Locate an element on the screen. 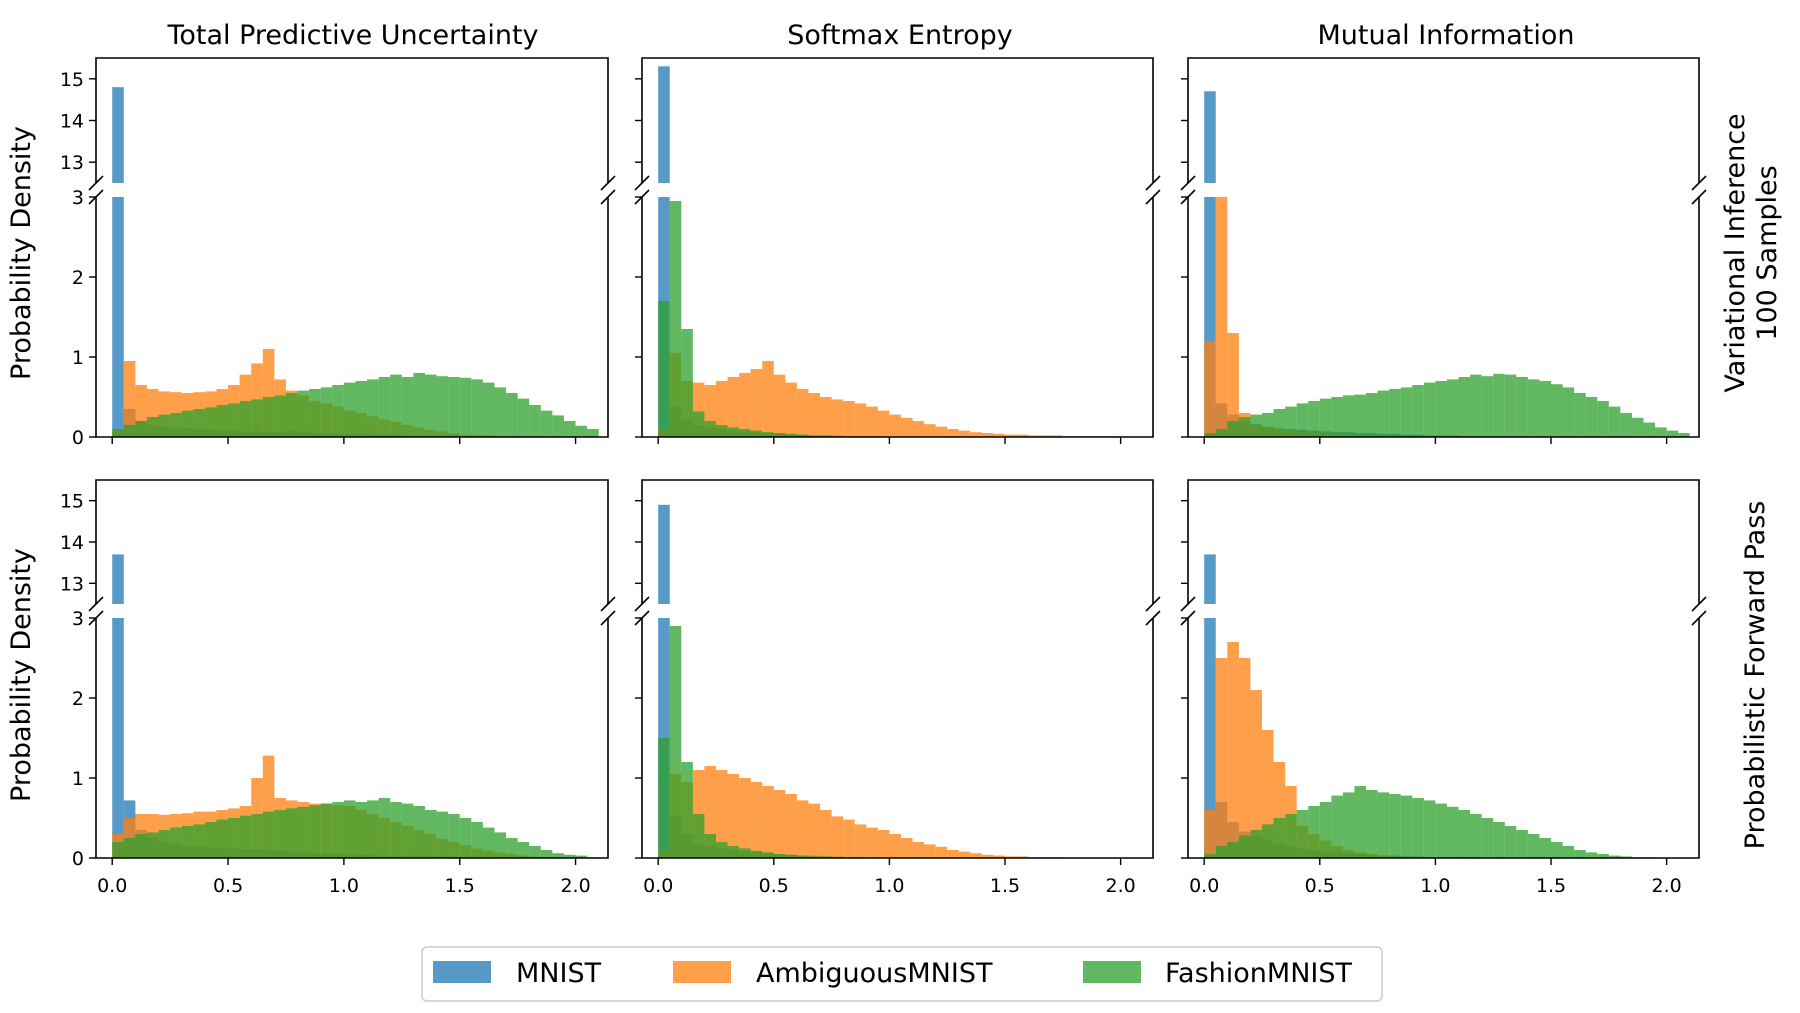  panel-r1-c1: 0.0 0.5 1.0 1.5 2.0 is located at coordinates (897, 688).